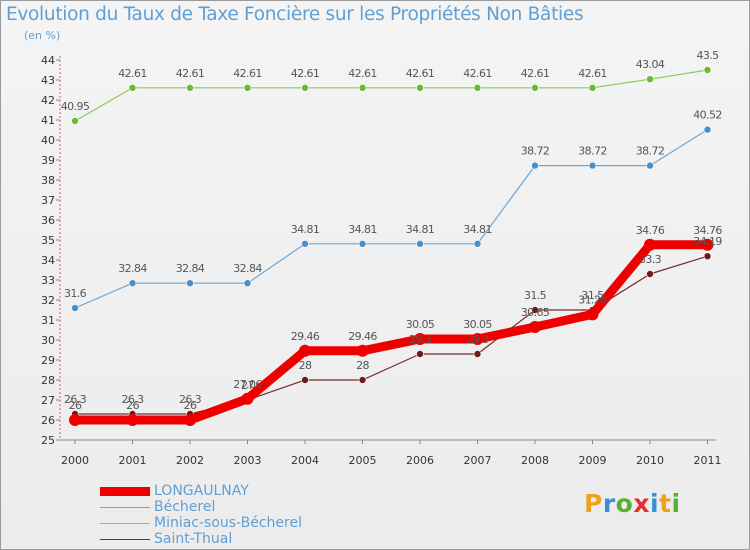 This screenshot has height=550, width=750. Describe the element at coordinates (193, 539) in the screenshot. I see `legend-label: Saint-Thual` at that location.